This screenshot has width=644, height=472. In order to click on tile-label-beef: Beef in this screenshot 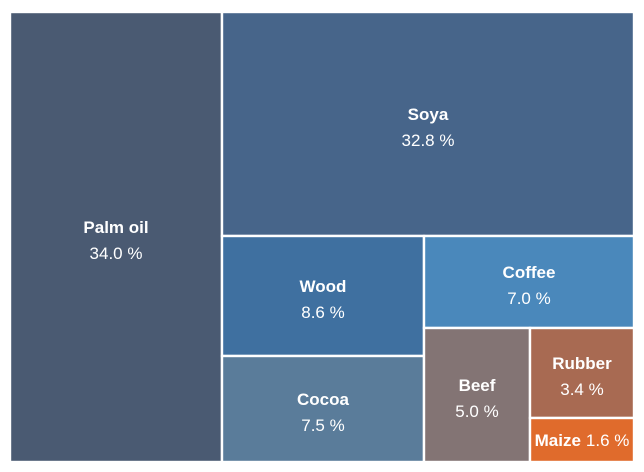, I will do `click(477, 385)`.